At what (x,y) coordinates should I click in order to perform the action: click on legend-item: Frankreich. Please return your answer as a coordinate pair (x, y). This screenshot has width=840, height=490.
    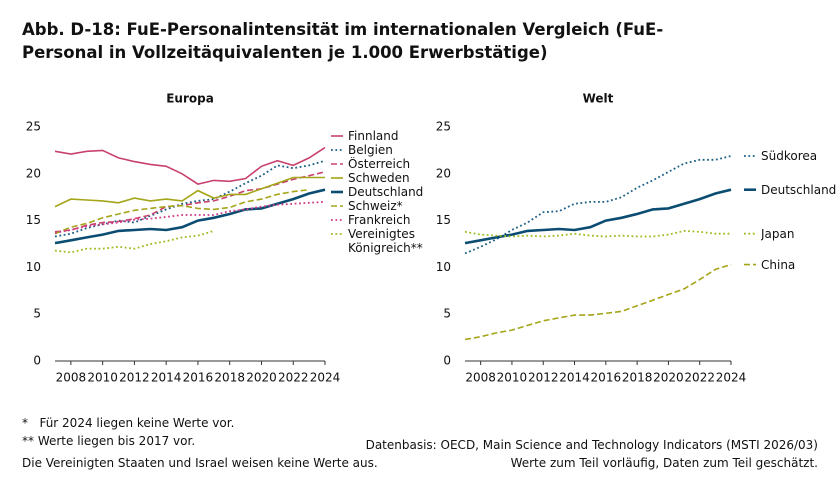
    Looking at the image, I should click on (379, 220).